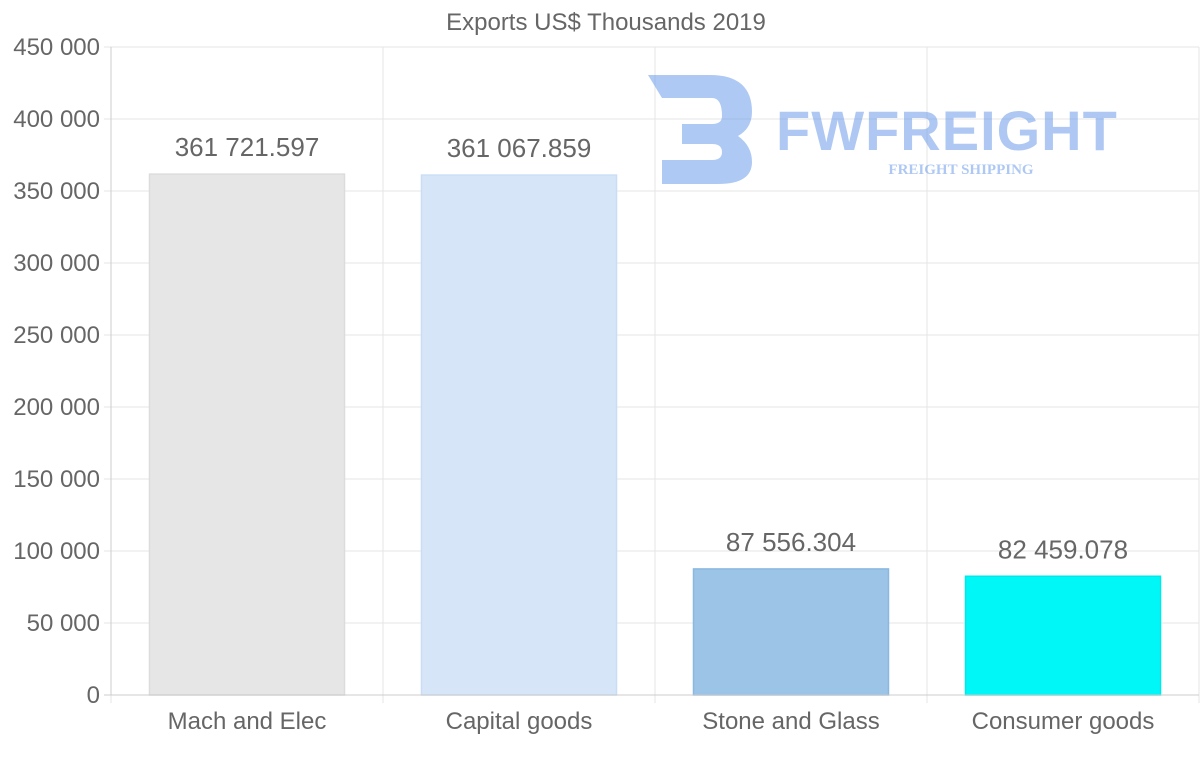 The image size is (1200, 763). I want to click on data-label: 361 721.597, so click(247, 147).